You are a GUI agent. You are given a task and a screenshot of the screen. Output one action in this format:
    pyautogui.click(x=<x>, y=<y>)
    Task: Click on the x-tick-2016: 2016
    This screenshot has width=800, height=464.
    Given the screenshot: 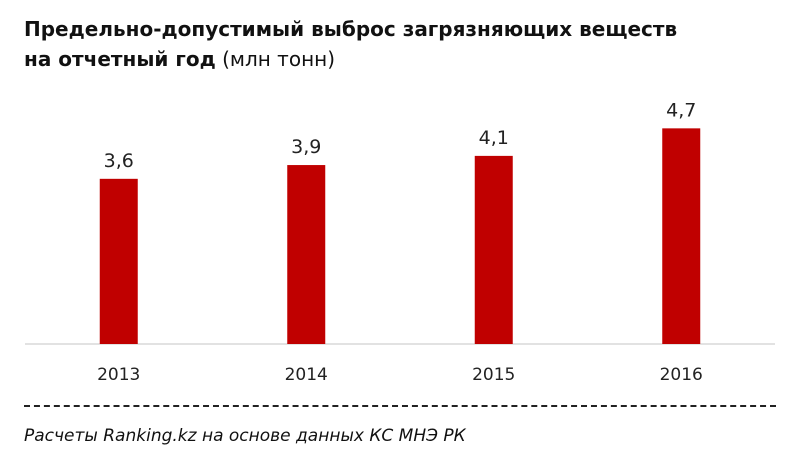 What is the action you would take?
    pyautogui.click(x=681, y=375)
    